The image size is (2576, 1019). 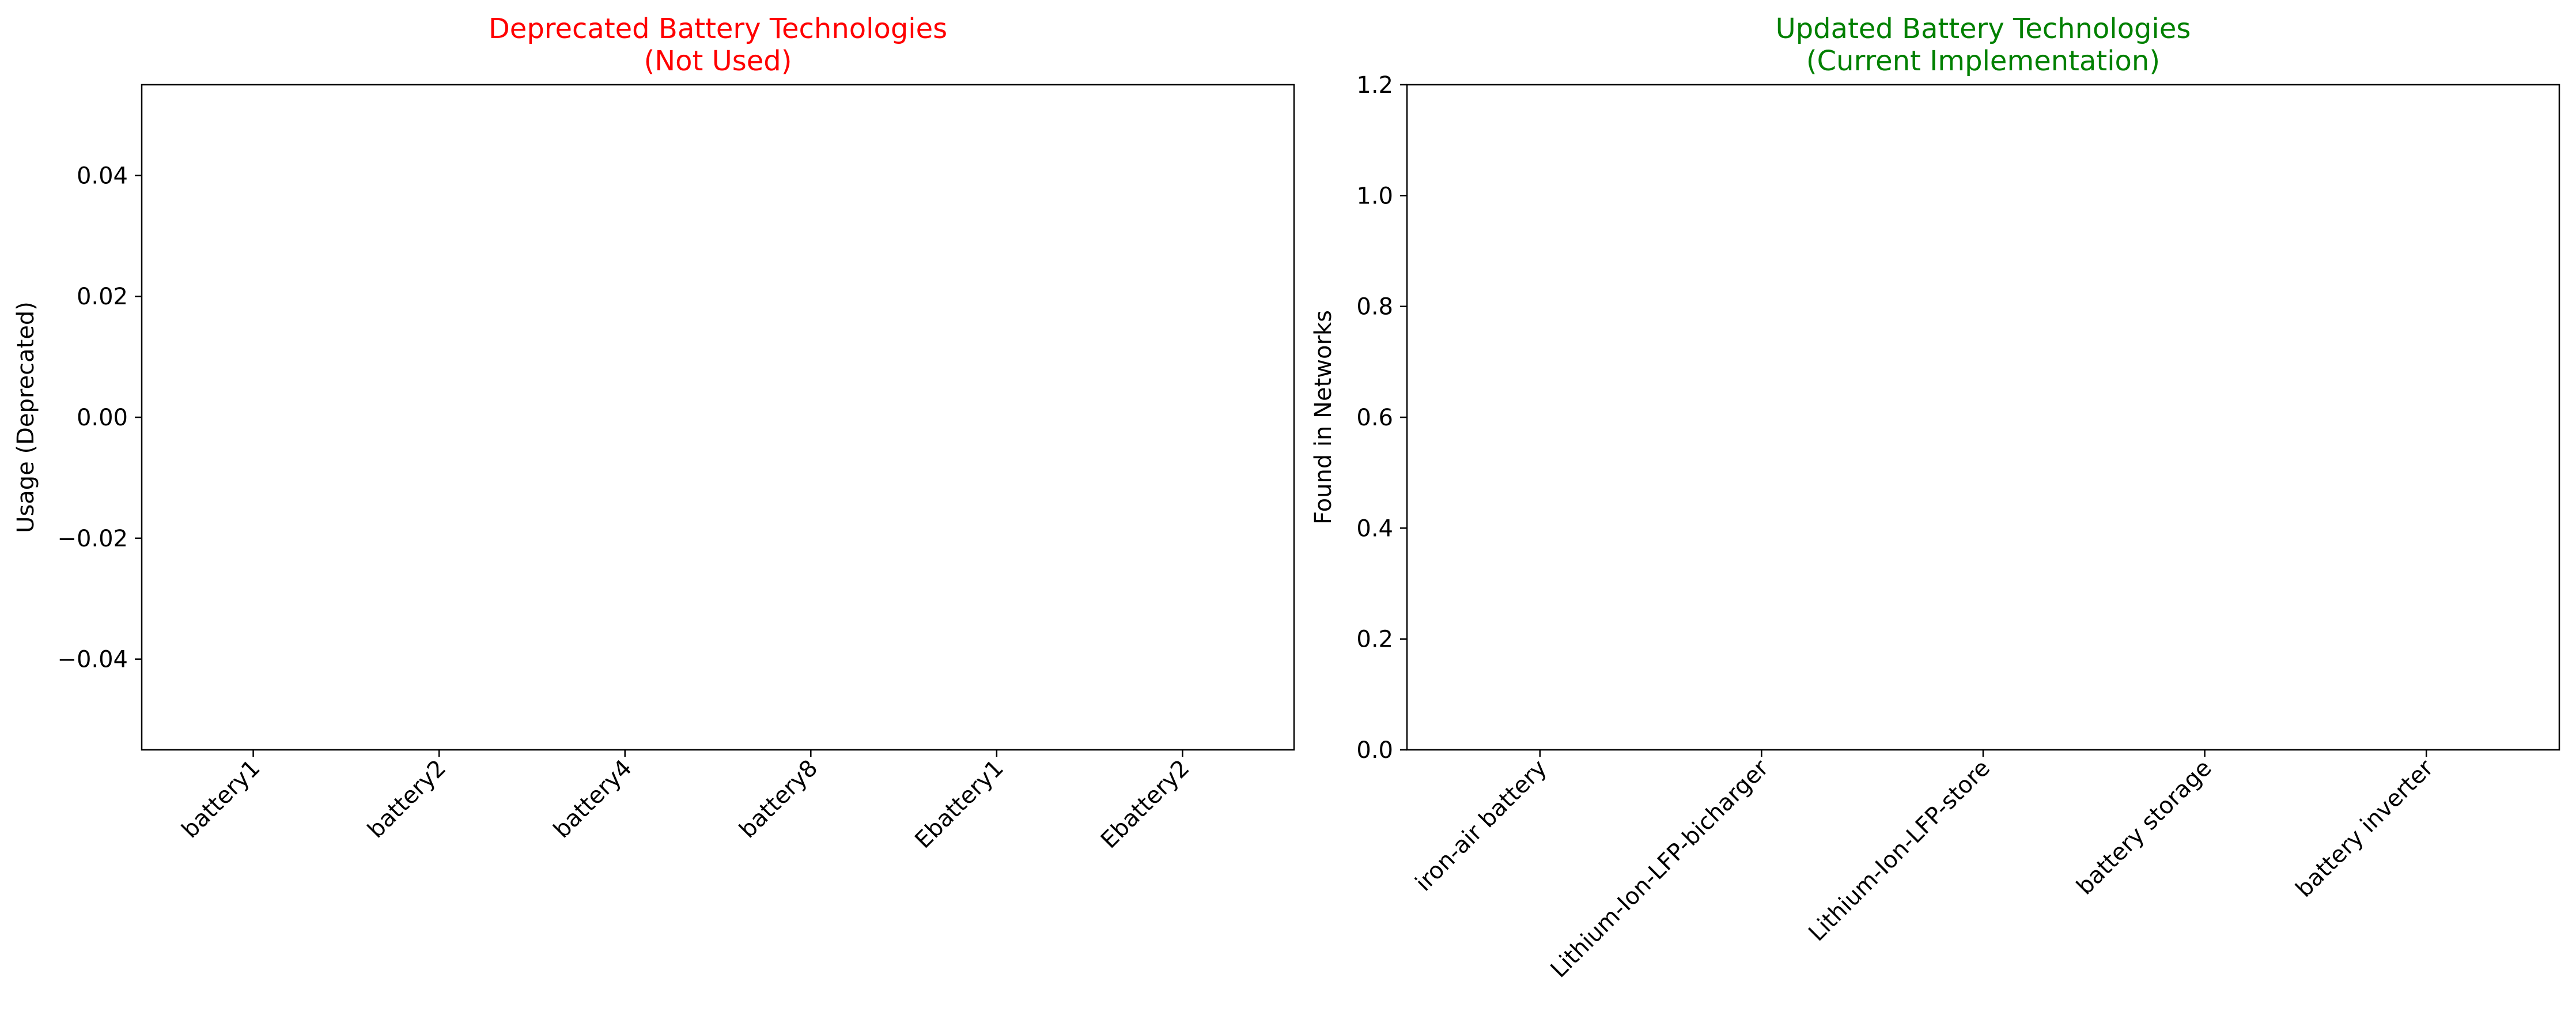 What do you see at coordinates (1374, 750) in the screenshot?
I see `y-tick-label: 0.0` at bounding box center [1374, 750].